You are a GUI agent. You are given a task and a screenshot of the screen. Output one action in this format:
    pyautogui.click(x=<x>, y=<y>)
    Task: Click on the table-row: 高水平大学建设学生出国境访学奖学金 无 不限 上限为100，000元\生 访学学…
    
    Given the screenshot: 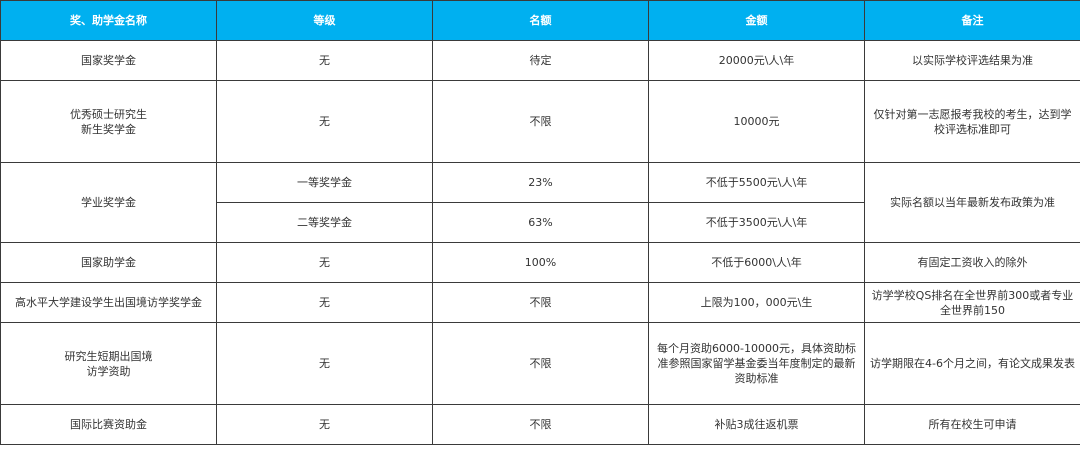 What is the action you would take?
    pyautogui.click(x=540, y=302)
    